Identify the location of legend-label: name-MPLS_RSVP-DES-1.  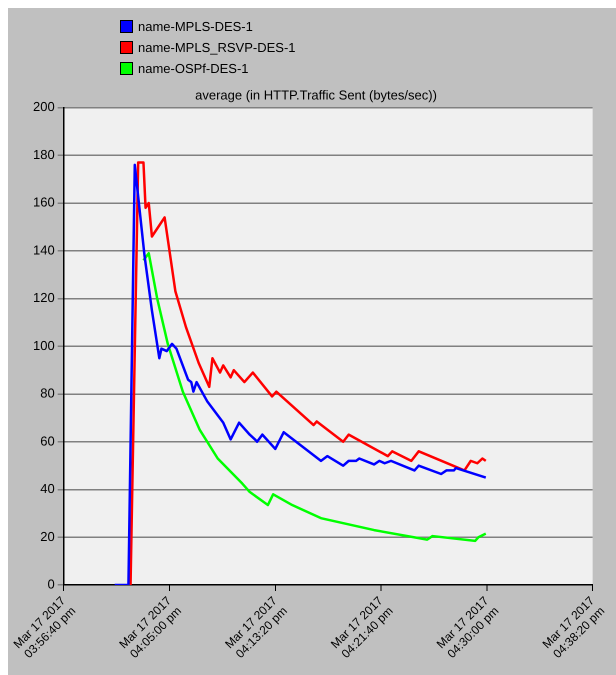
(217, 47).